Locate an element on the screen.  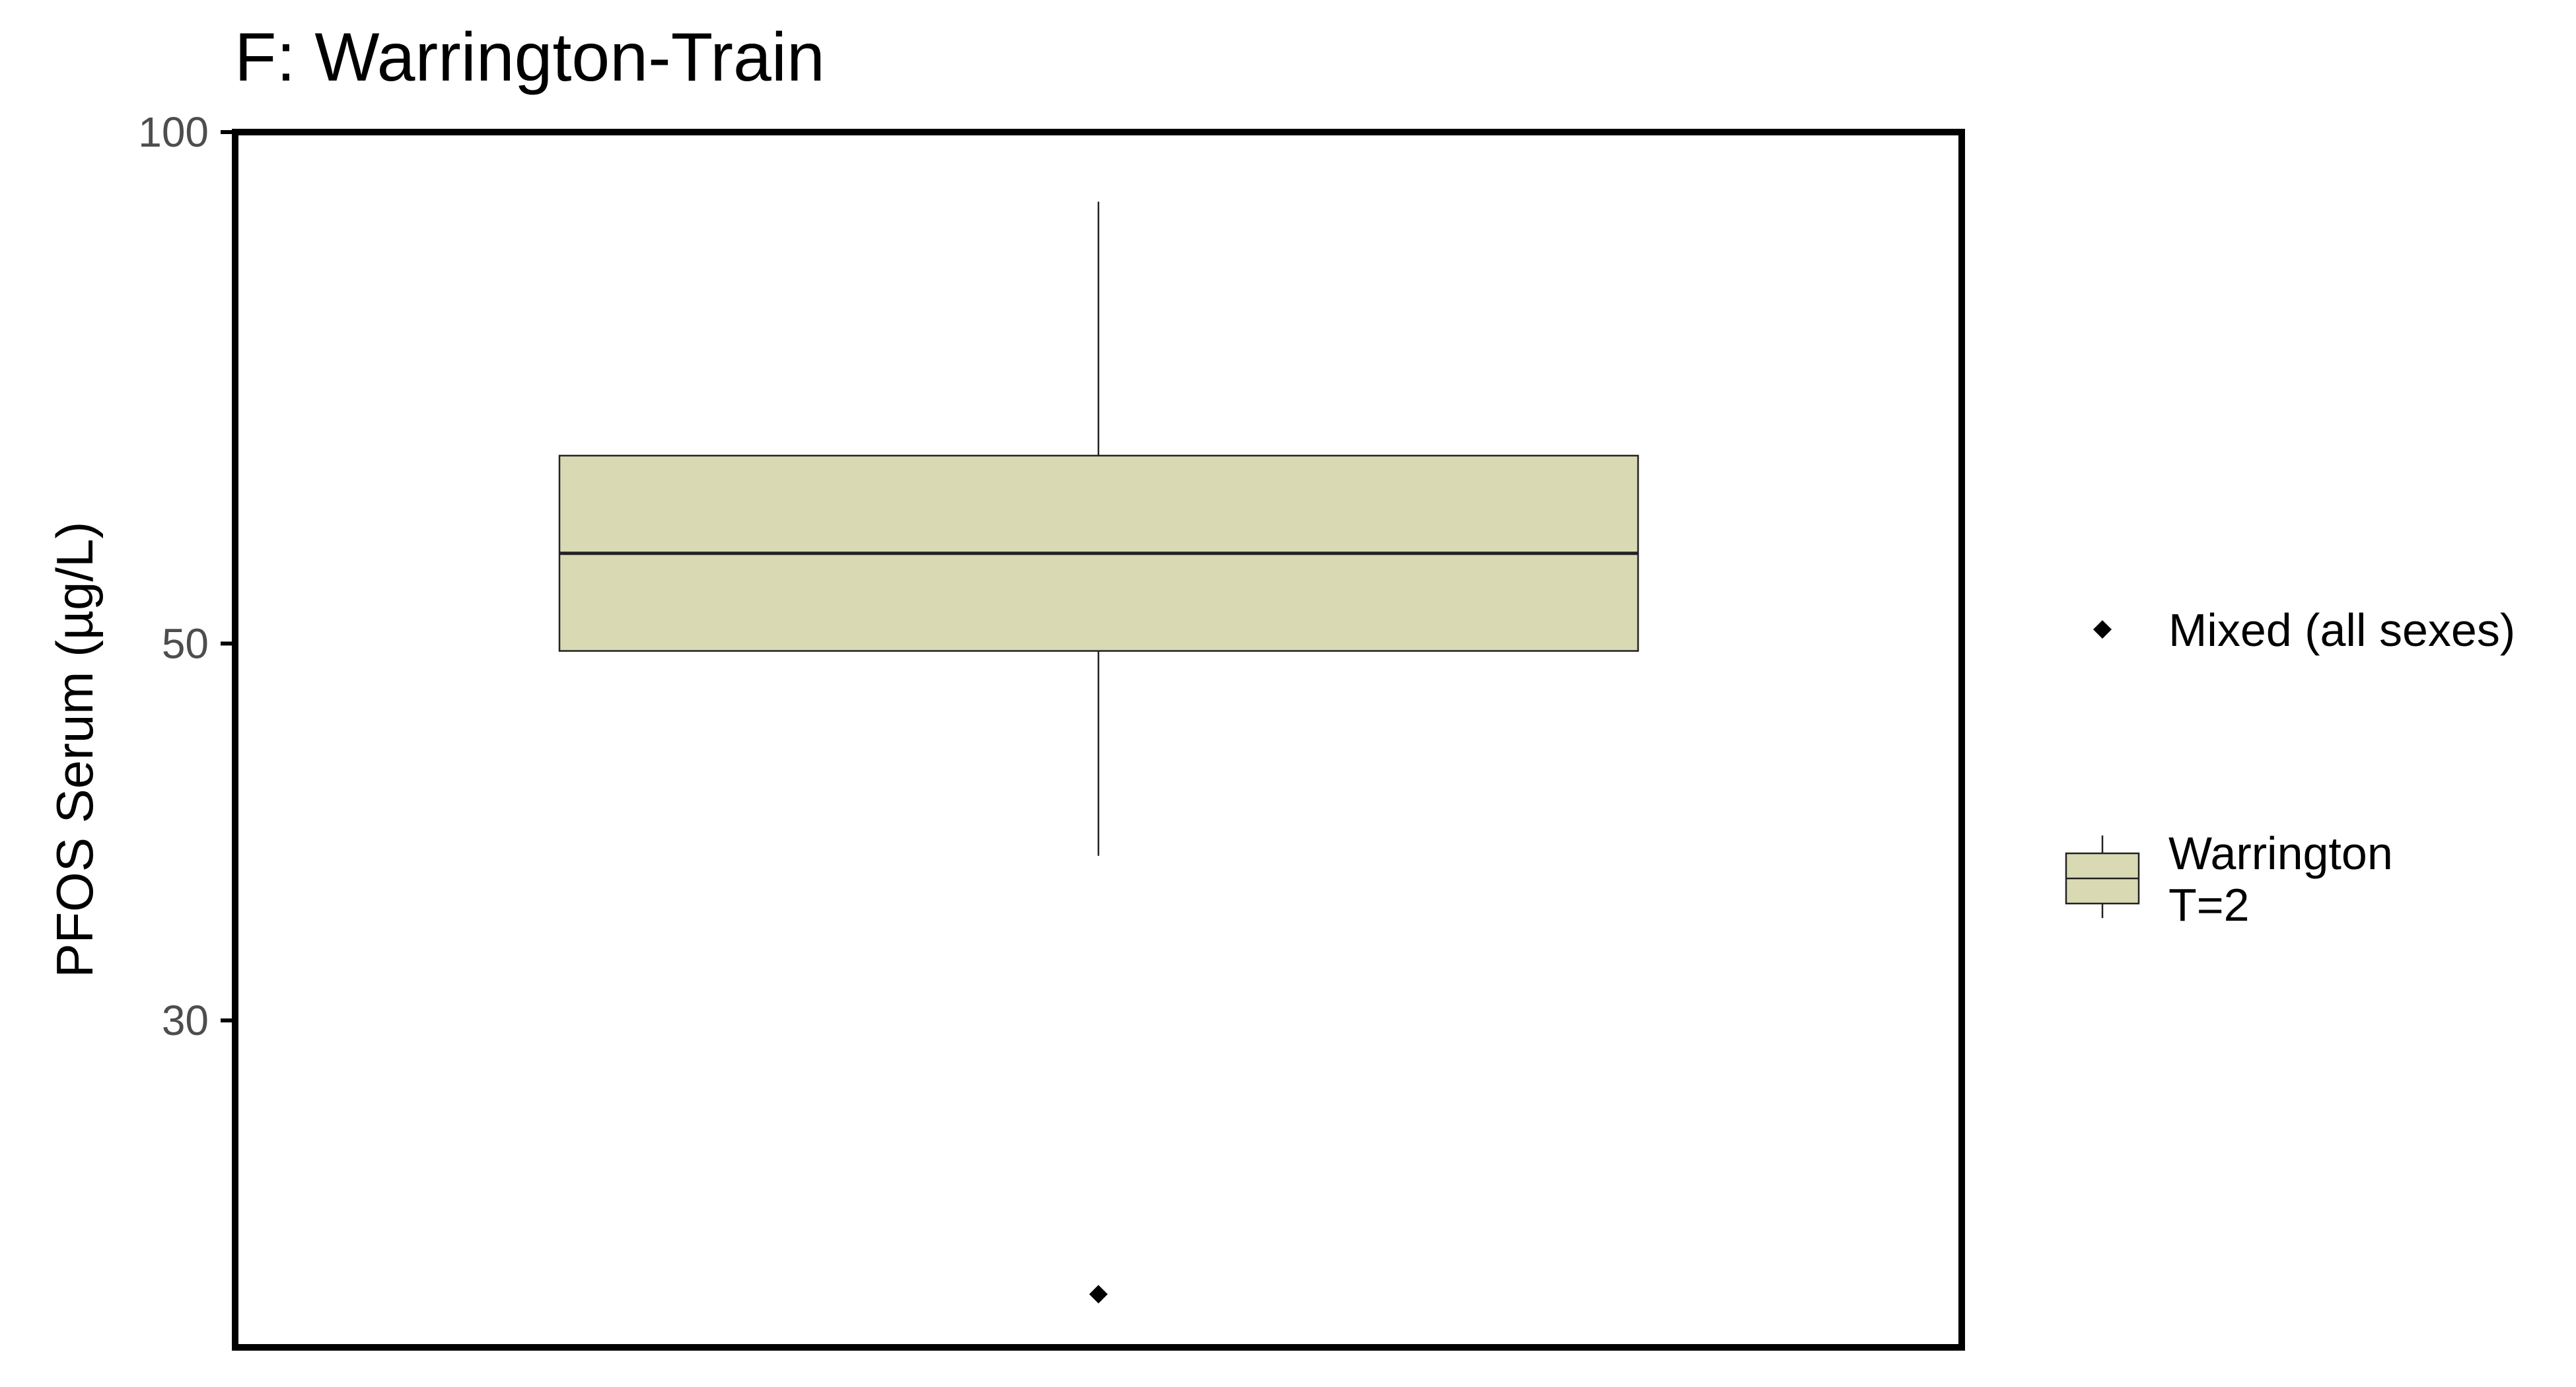
legend-box-key is located at coordinates (2102, 877).